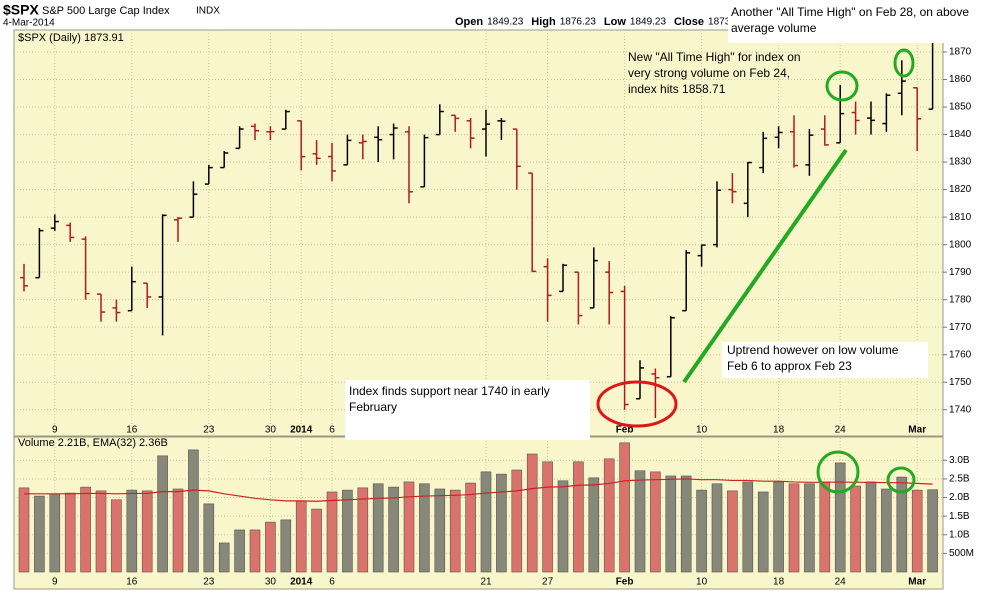 This screenshot has width=990, height=591. What do you see at coordinates (917, 582) in the screenshot?
I see `x-tick-label: Mar` at bounding box center [917, 582].